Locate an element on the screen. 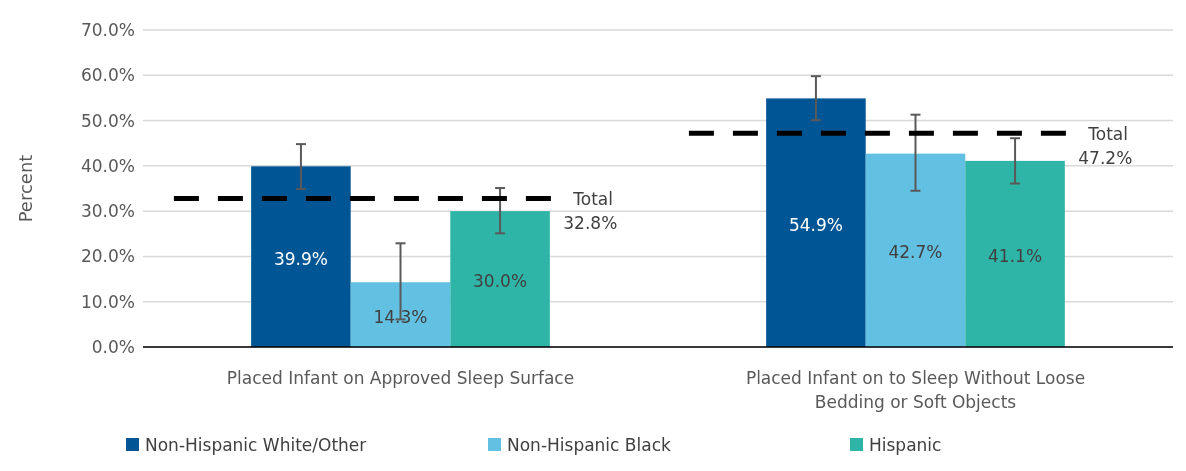 This screenshot has height=471, width=1186. legend-label: Non-Hispanic Black is located at coordinates (589, 445).